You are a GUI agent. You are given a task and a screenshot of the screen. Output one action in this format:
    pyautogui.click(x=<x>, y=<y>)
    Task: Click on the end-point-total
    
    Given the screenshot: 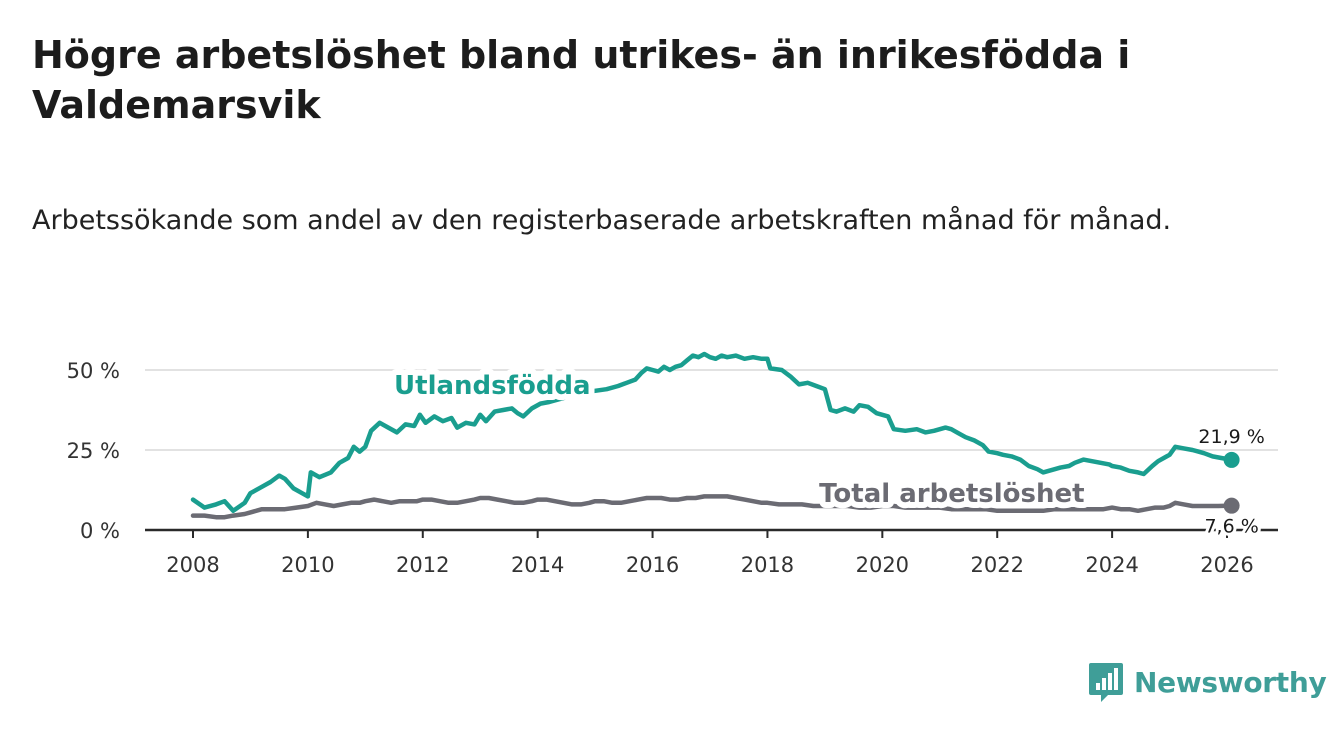 What is the action you would take?
    pyautogui.click(x=1231, y=505)
    